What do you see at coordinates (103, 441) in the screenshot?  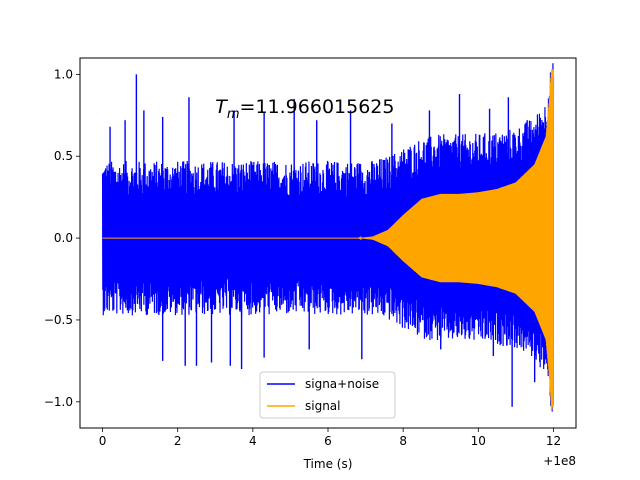 I see `x-tick-label: 0` at bounding box center [103, 441].